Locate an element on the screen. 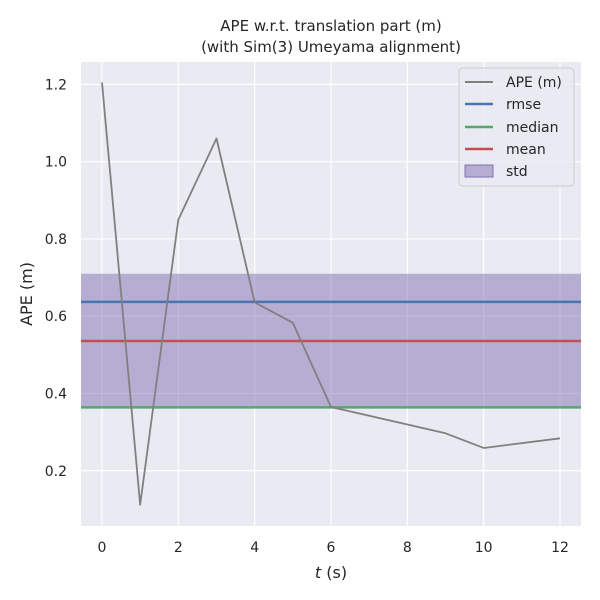 This screenshot has height=600, width=600. chart-title-line-1: APE w.r.t. translation part (m) is located at coordinates (330, 26).